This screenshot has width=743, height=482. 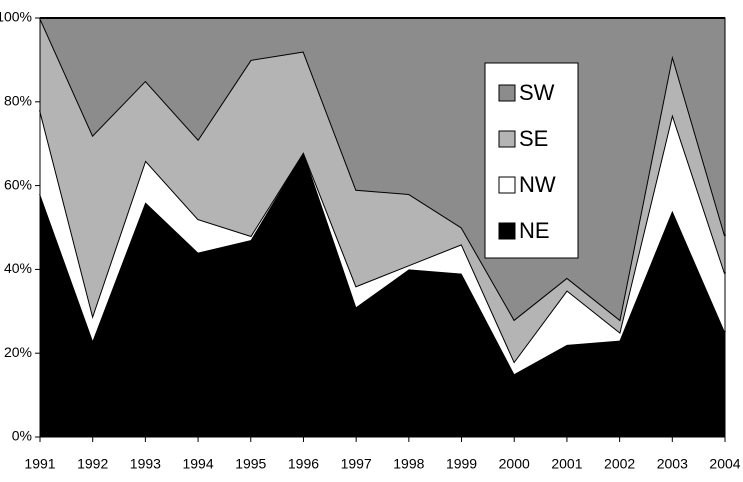 I want to click on y-tick-label: 0%, so click(x=22, y=436).